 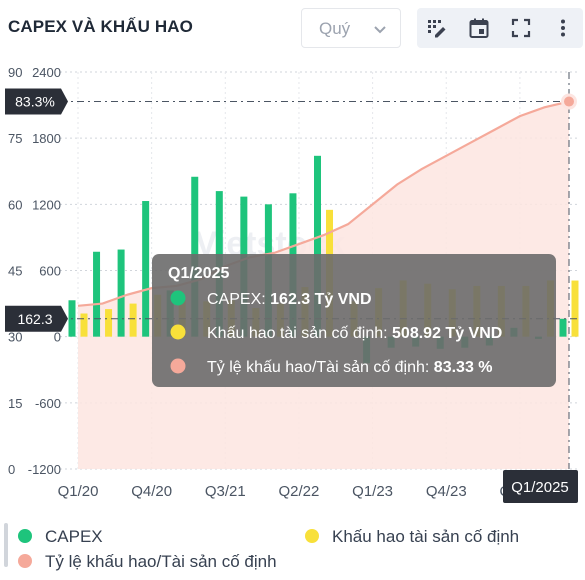 What do you see at coordinates (372, 491) in the screenshot?
I see `x-axis-tick-label: Q1/23` at bounding box center [372, 491].